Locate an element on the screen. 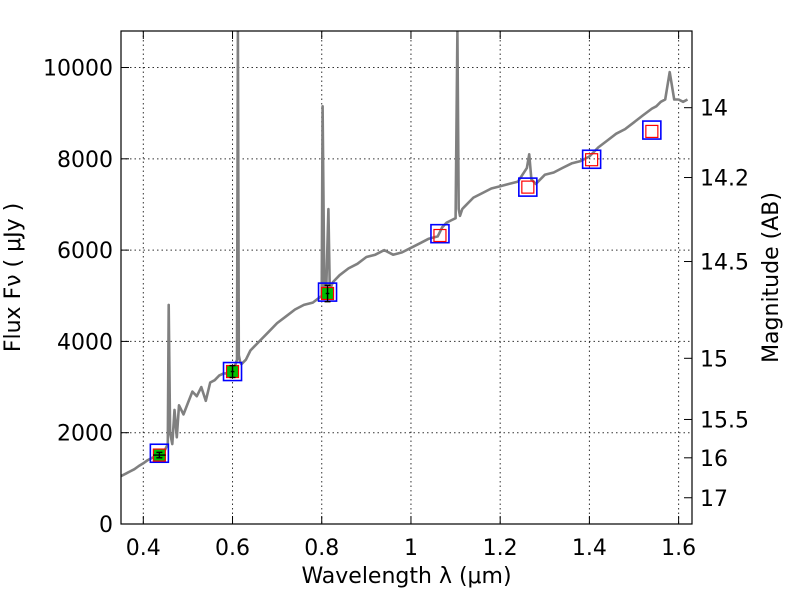 The height and width of the screenshot is (600, 800). y2-tick-label: 14 is located at coordinates (714, 109).